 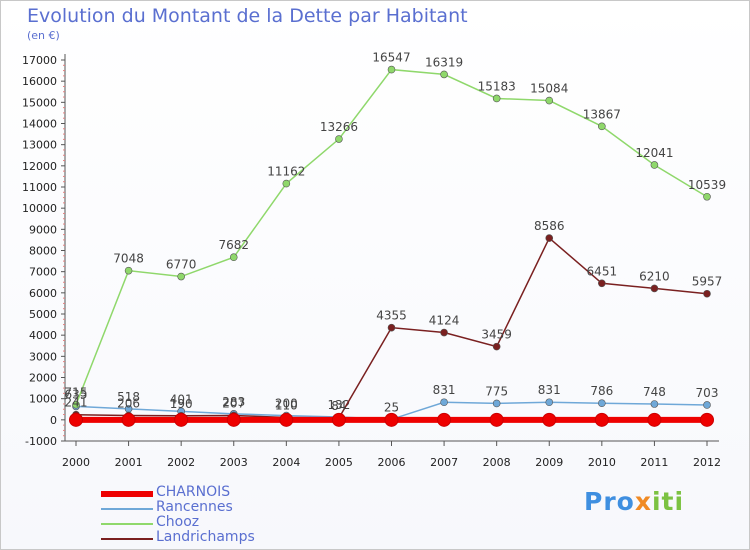 I want to click on data-label: 15183, so click(x=497, y=86).